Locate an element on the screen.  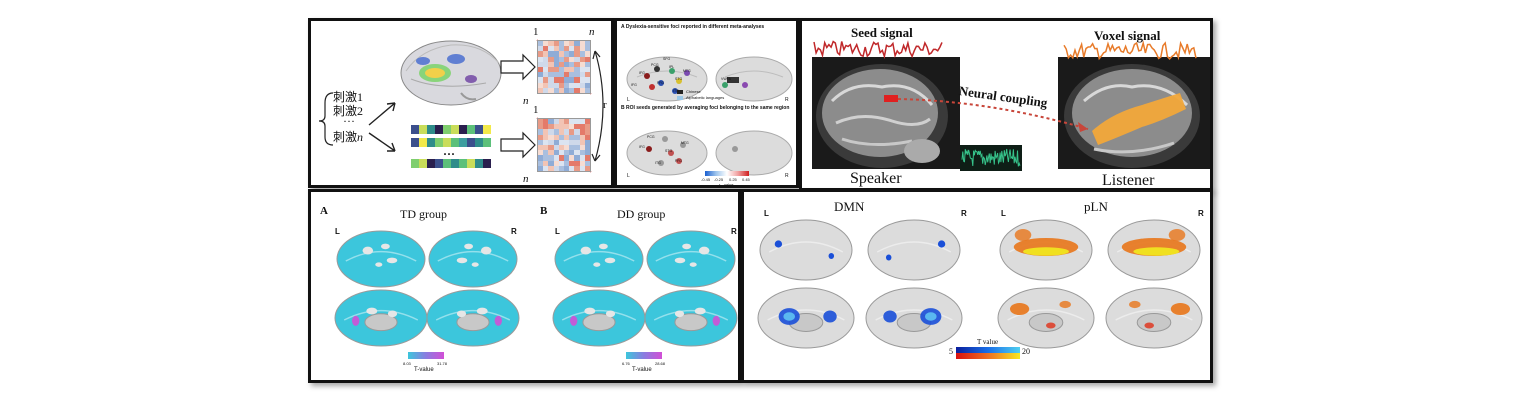
dd-colorbar-label: T-value is located at coordinates (642, 370).